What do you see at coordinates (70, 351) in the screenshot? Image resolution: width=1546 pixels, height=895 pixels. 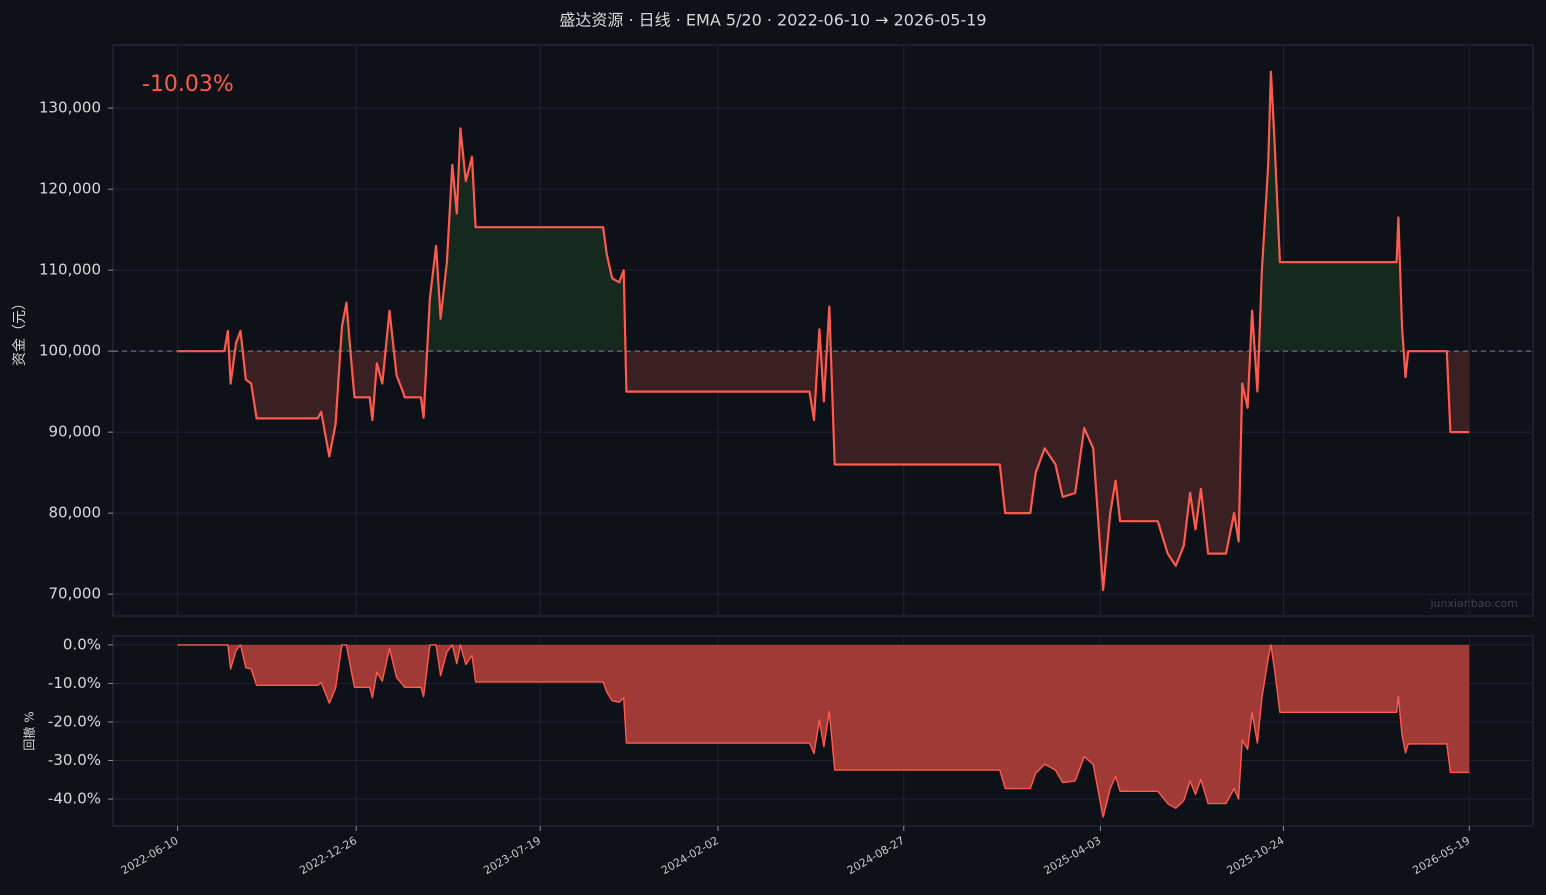 I see `y-tick-label: 100,000` at bounding box center [70, 351].